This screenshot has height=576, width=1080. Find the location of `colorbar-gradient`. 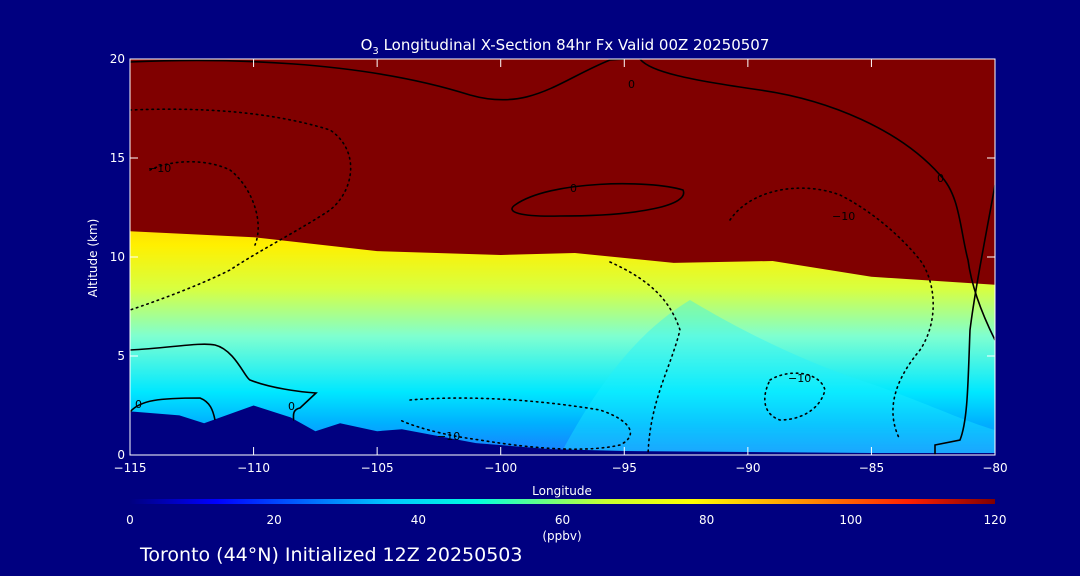

colorbar-gradient is located at coordinates (562, 501).